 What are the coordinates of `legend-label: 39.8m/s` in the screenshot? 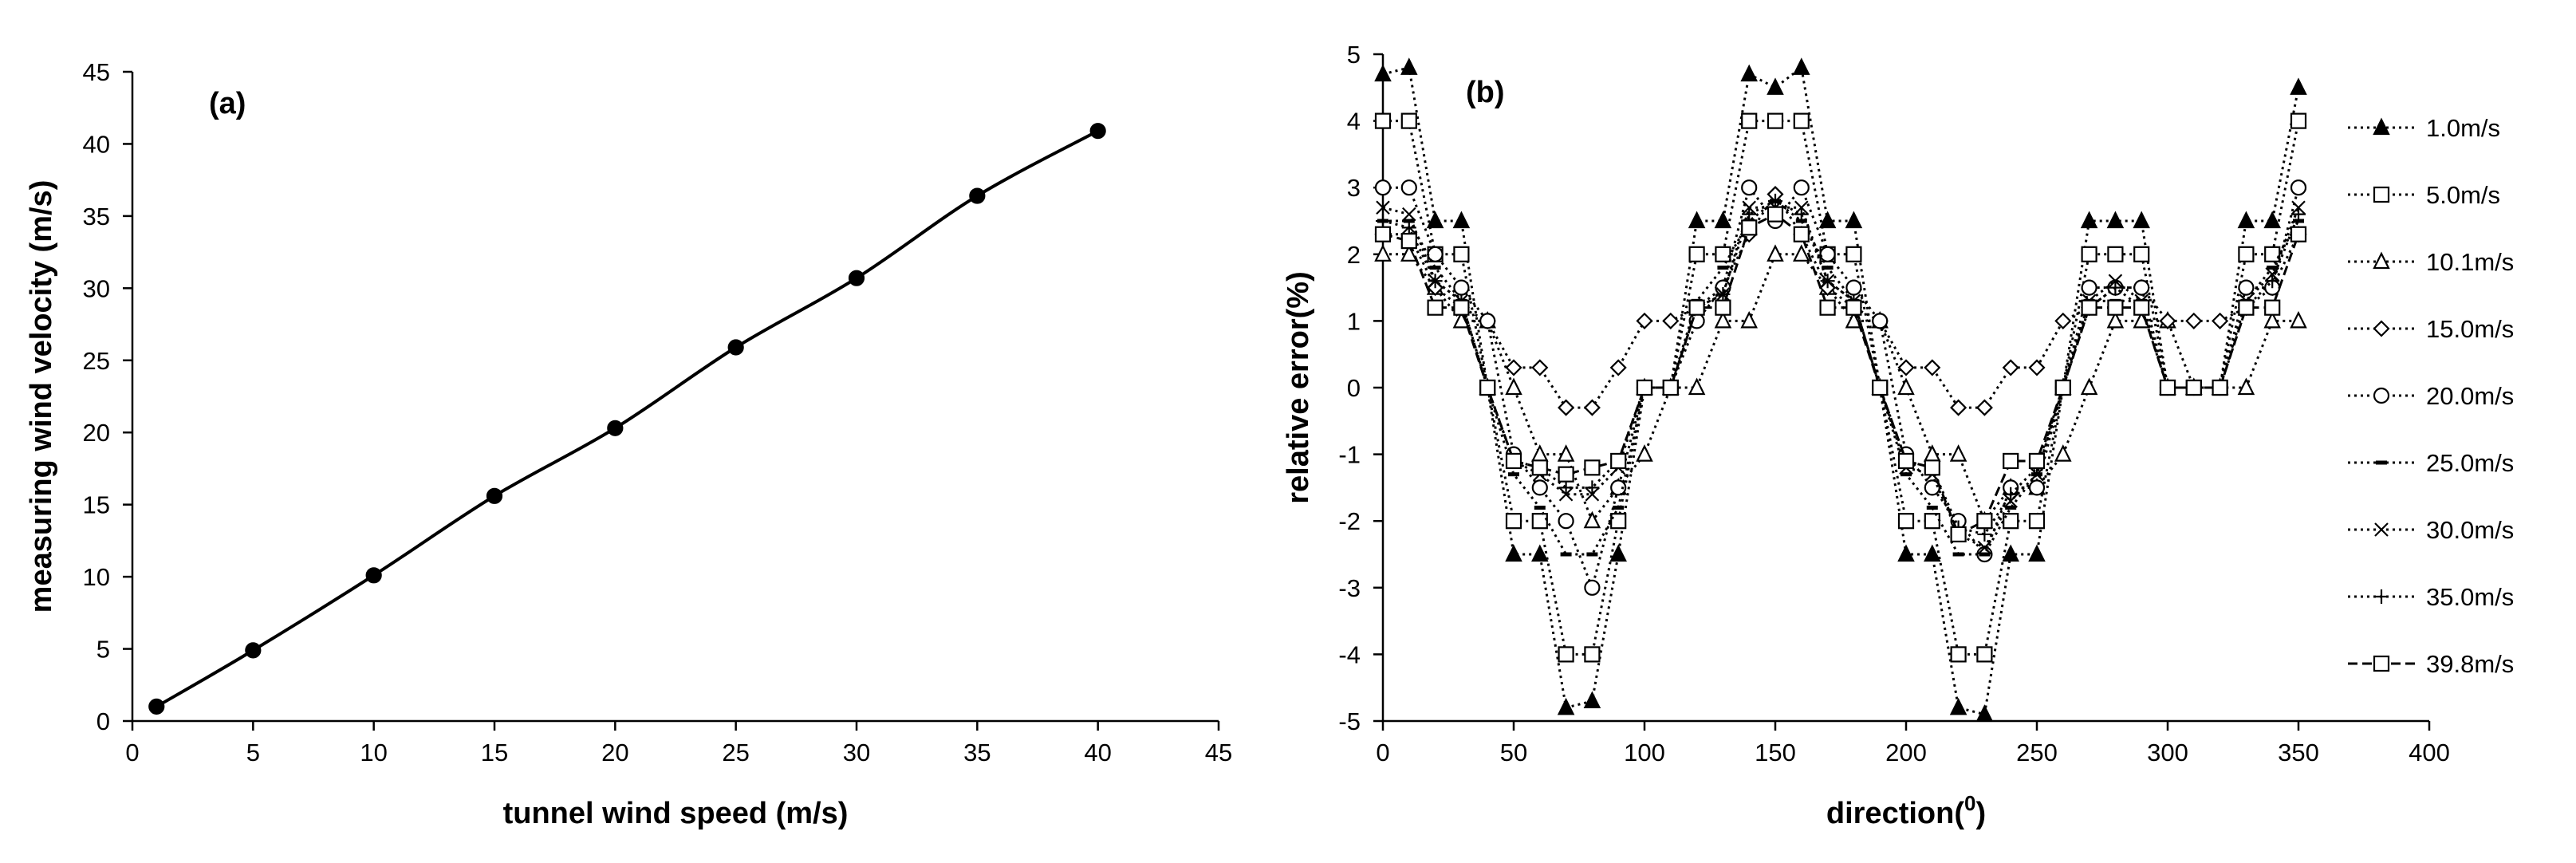 It's located at (2470, 664).